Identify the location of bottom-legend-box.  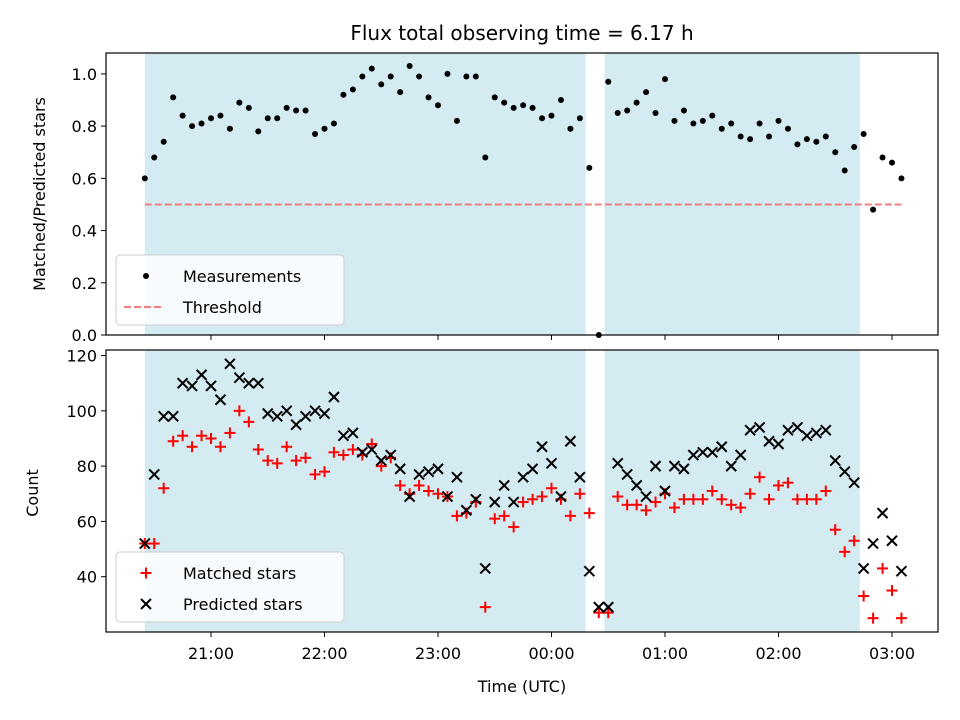
(230, 587).